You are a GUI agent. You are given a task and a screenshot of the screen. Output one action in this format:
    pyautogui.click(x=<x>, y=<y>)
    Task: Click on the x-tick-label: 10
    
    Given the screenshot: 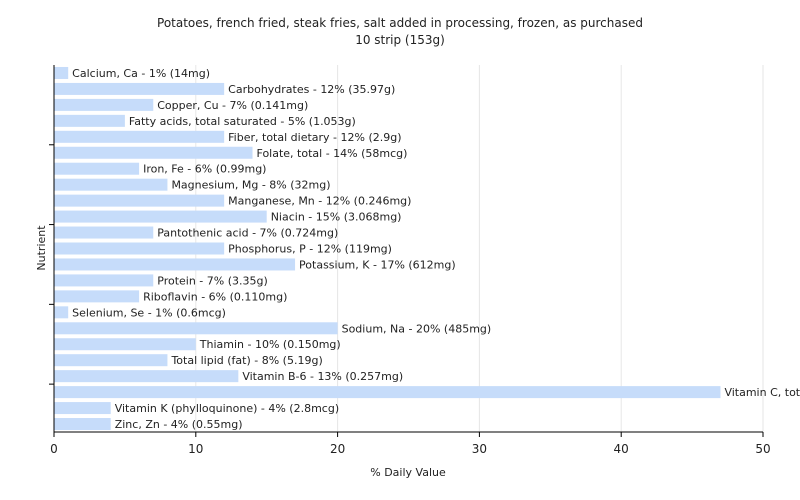 What is the action you would take?
    pyautogui.click(x=195, y=449)
    